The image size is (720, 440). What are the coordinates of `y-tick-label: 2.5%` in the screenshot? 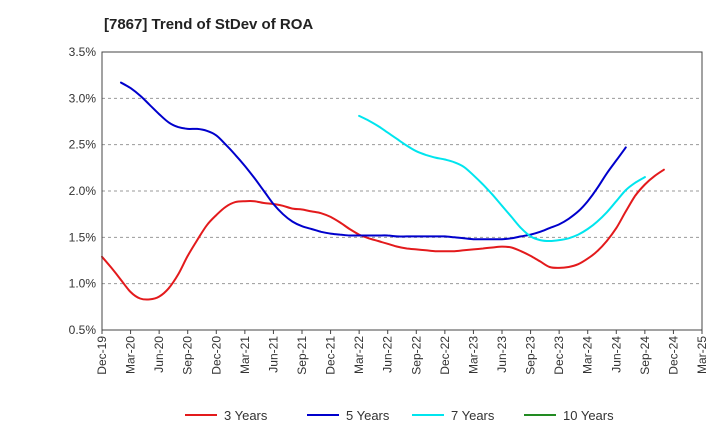 It's located at (83, 145).